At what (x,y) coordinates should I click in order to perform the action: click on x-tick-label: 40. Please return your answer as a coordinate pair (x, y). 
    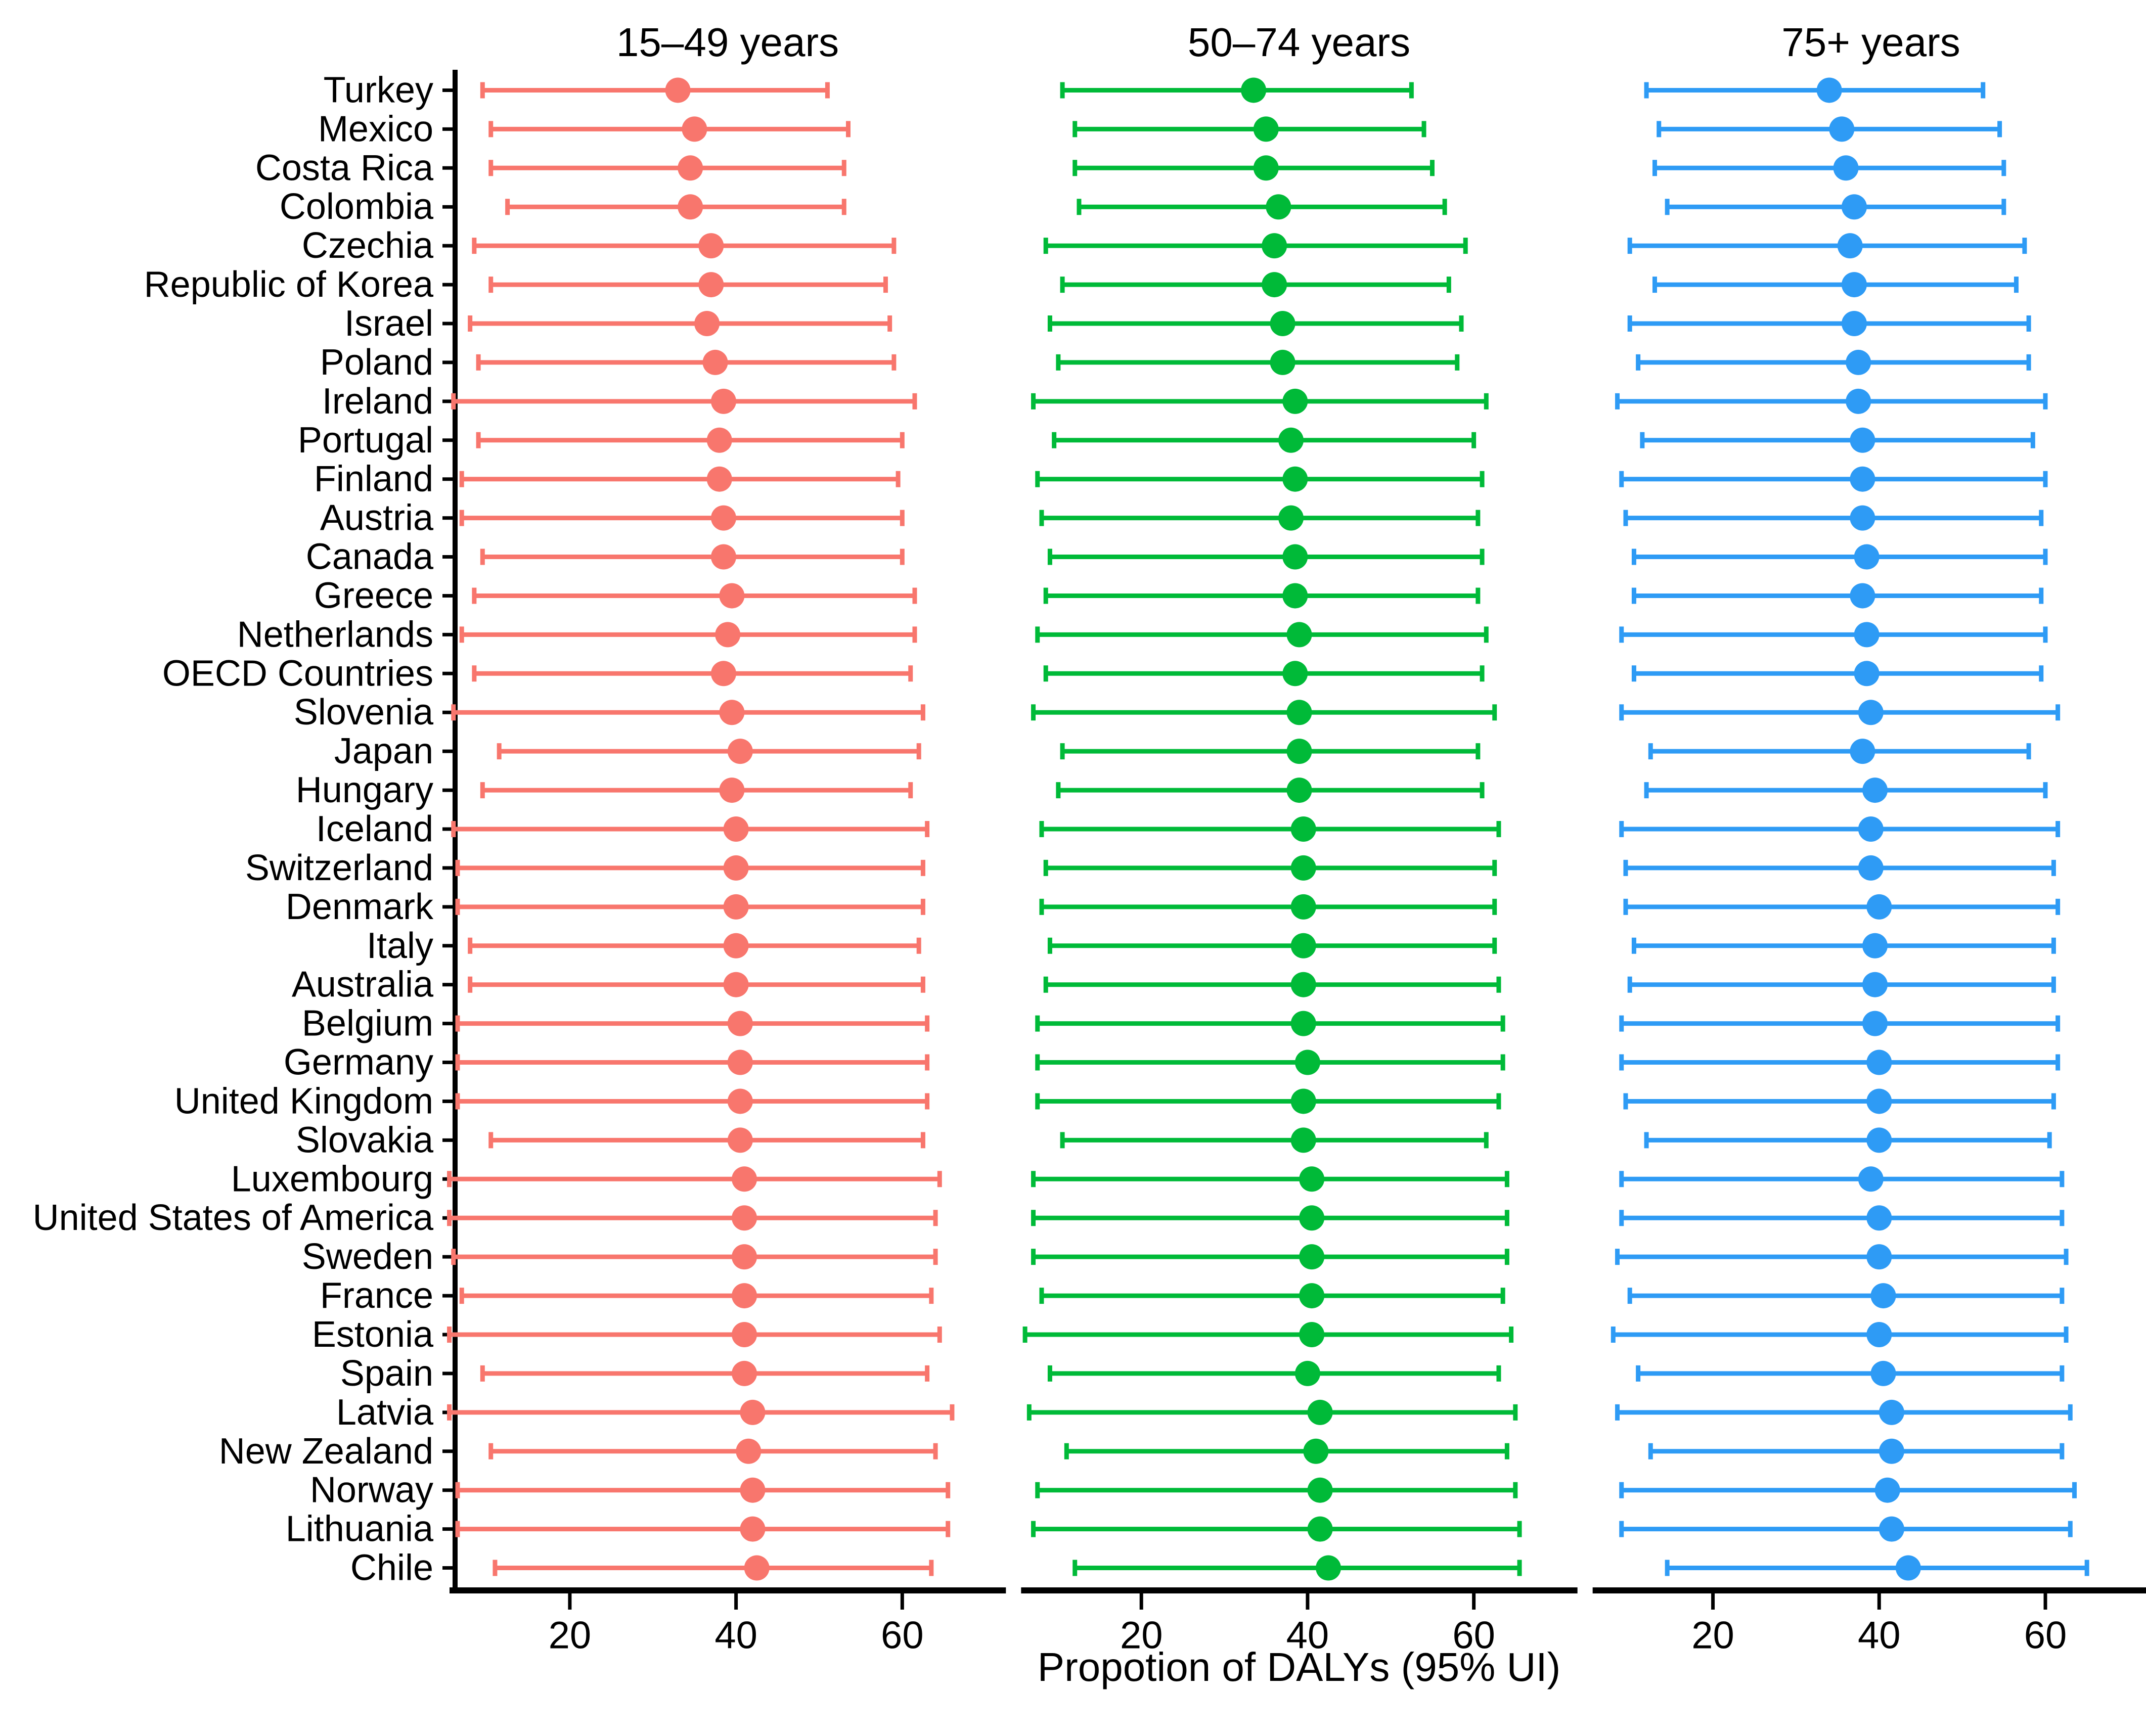
    Looking at the image, I should click on (1880, 1635).